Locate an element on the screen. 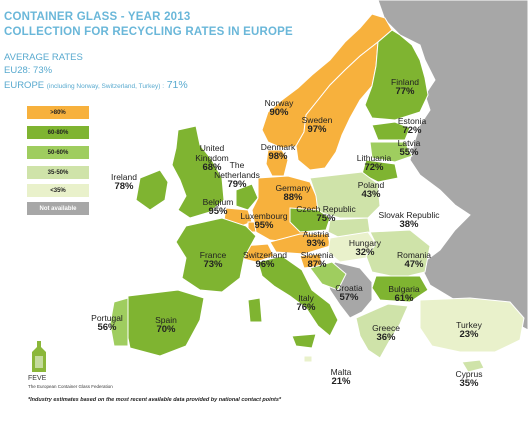 This screenshot has width=528, height=437. country-name: France is located at coordinates (213, 255).